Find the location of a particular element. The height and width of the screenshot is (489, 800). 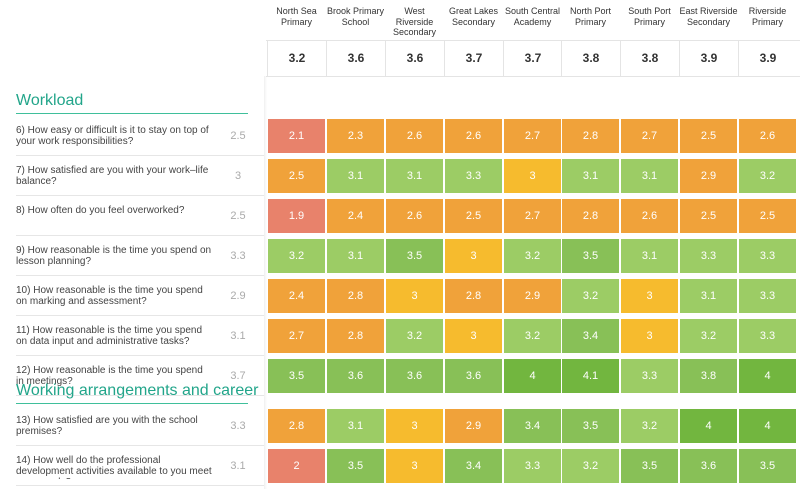

school-name-header: West Riverside Secondary is located at coordinates (414, 21).